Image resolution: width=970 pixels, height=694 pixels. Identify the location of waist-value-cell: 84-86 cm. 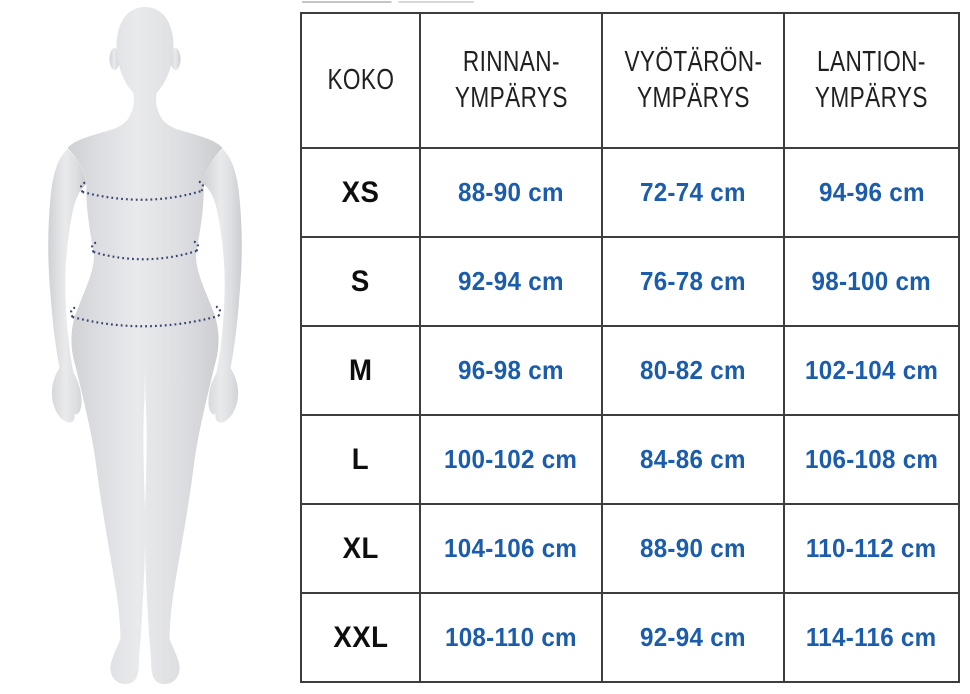
(693, 459).